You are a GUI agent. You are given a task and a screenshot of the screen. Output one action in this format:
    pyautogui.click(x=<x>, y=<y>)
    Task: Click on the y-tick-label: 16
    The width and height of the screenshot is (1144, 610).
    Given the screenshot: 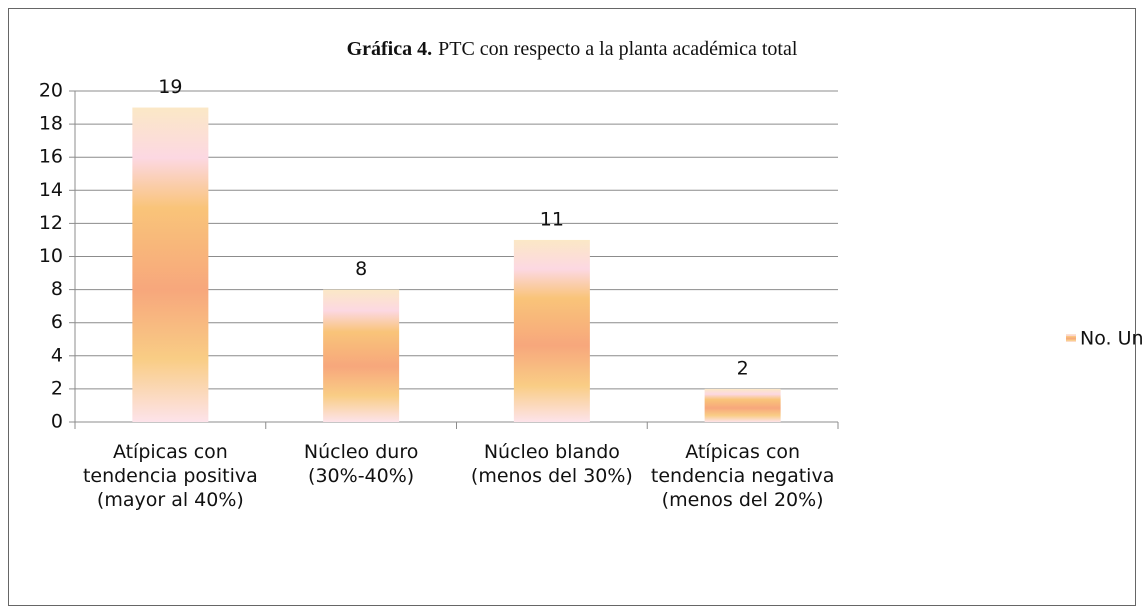 What is the action you would take?
    pyautogui.click(x=51, y=157)
    